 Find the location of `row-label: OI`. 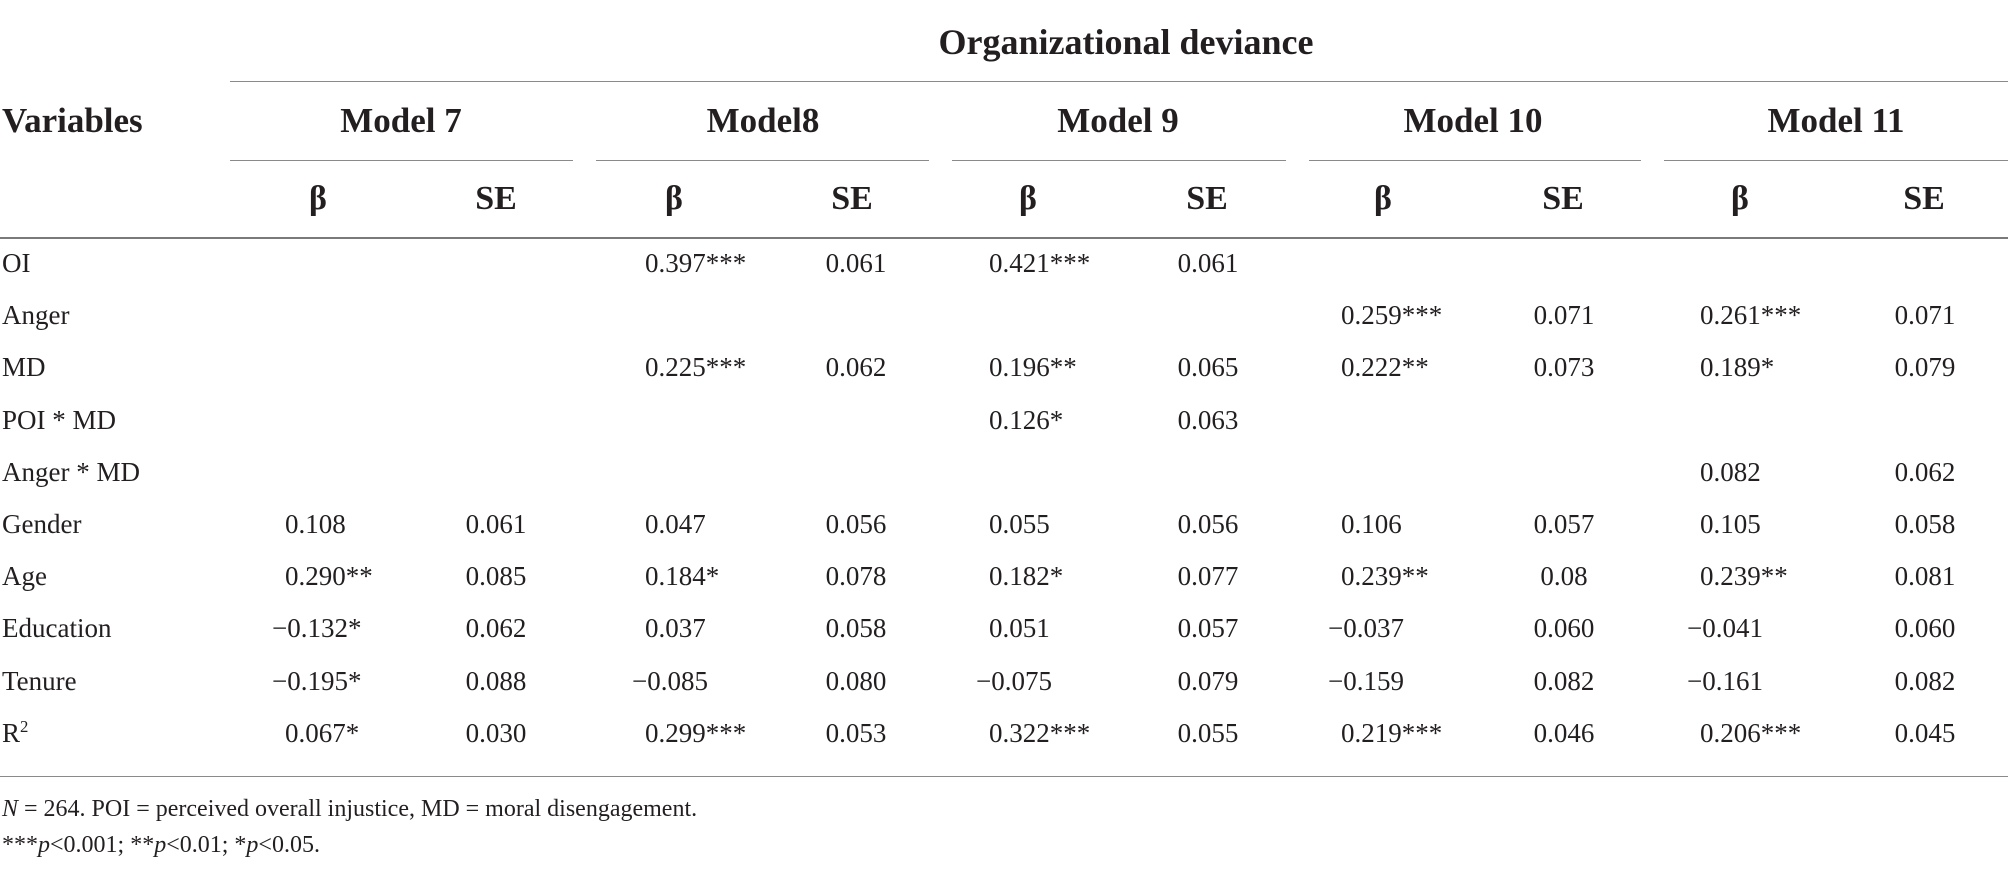

row-label: OI is located at coordinates (16, 263).